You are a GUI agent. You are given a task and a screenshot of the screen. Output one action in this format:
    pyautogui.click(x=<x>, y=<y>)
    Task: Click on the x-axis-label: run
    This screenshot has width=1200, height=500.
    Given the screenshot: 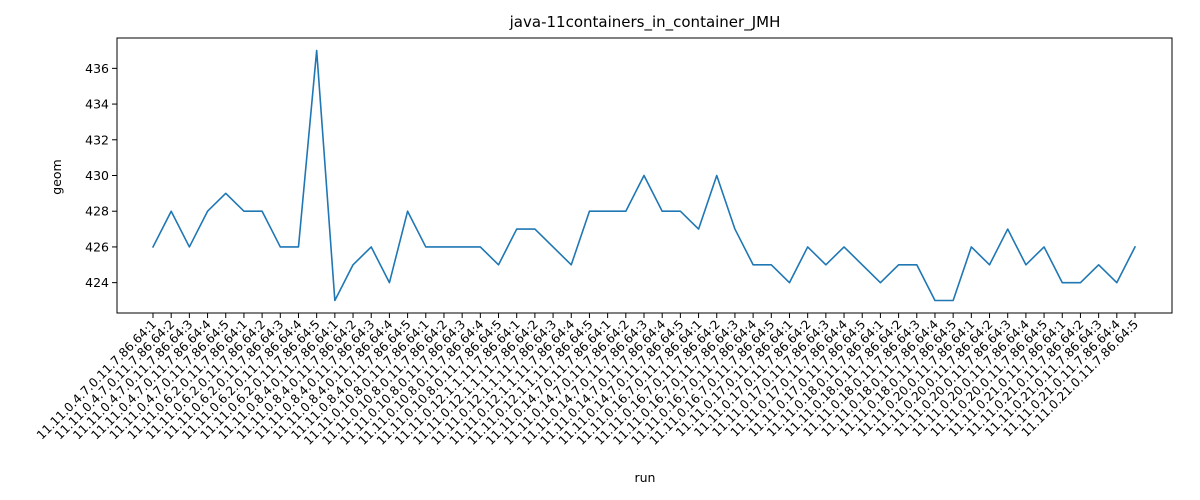 What is the action you would take?
    pyautogui.click(x=645, y=477)
    